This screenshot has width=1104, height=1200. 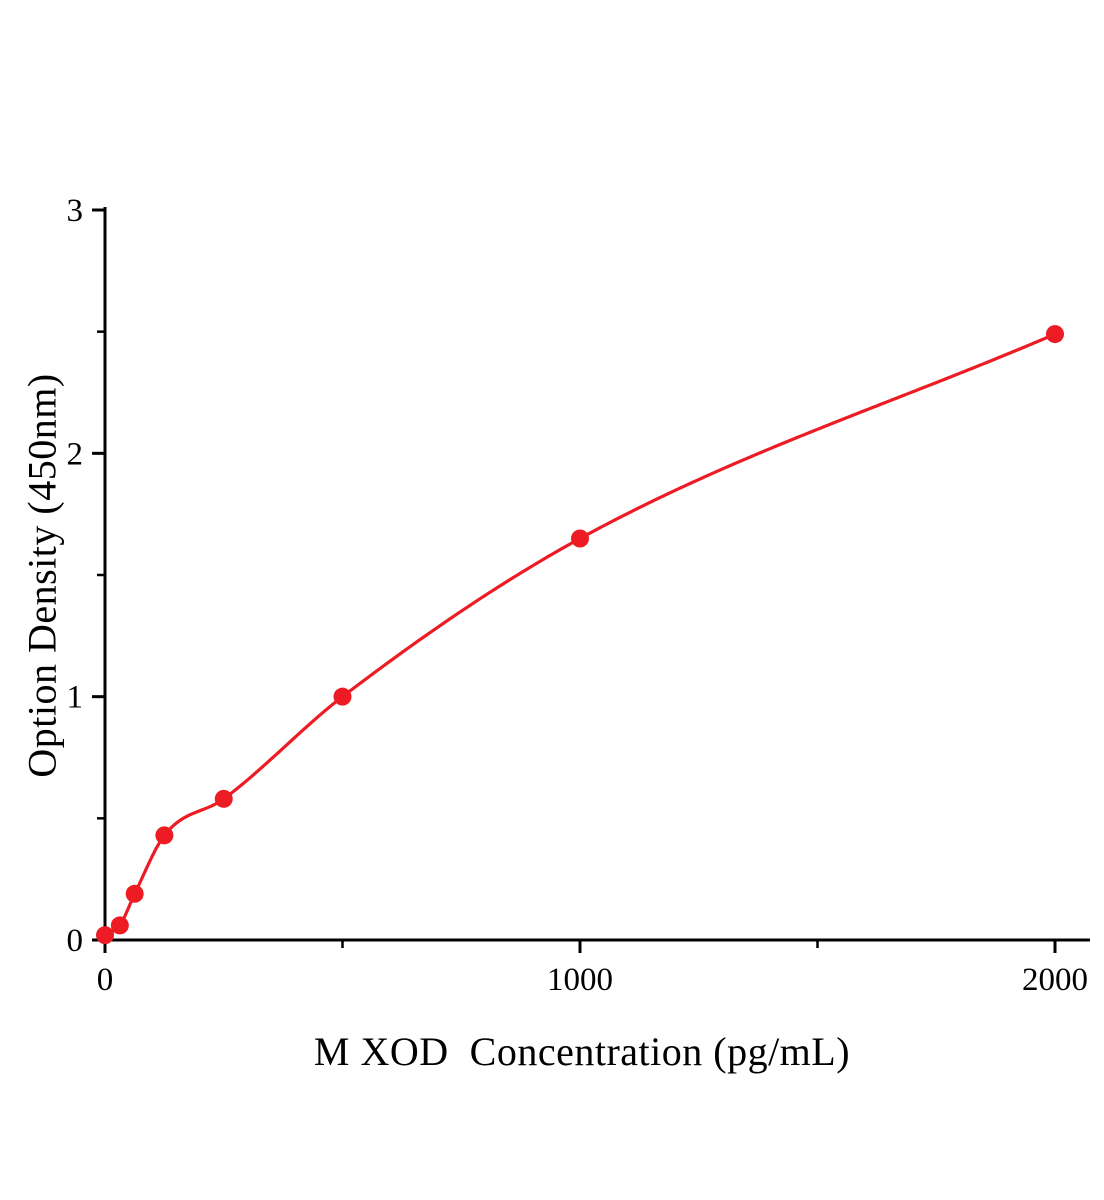 What do you see at coordinates (580, 980) in the screenshot?
I see `x-tick-label: 1000` at bounding box center [580, 980].